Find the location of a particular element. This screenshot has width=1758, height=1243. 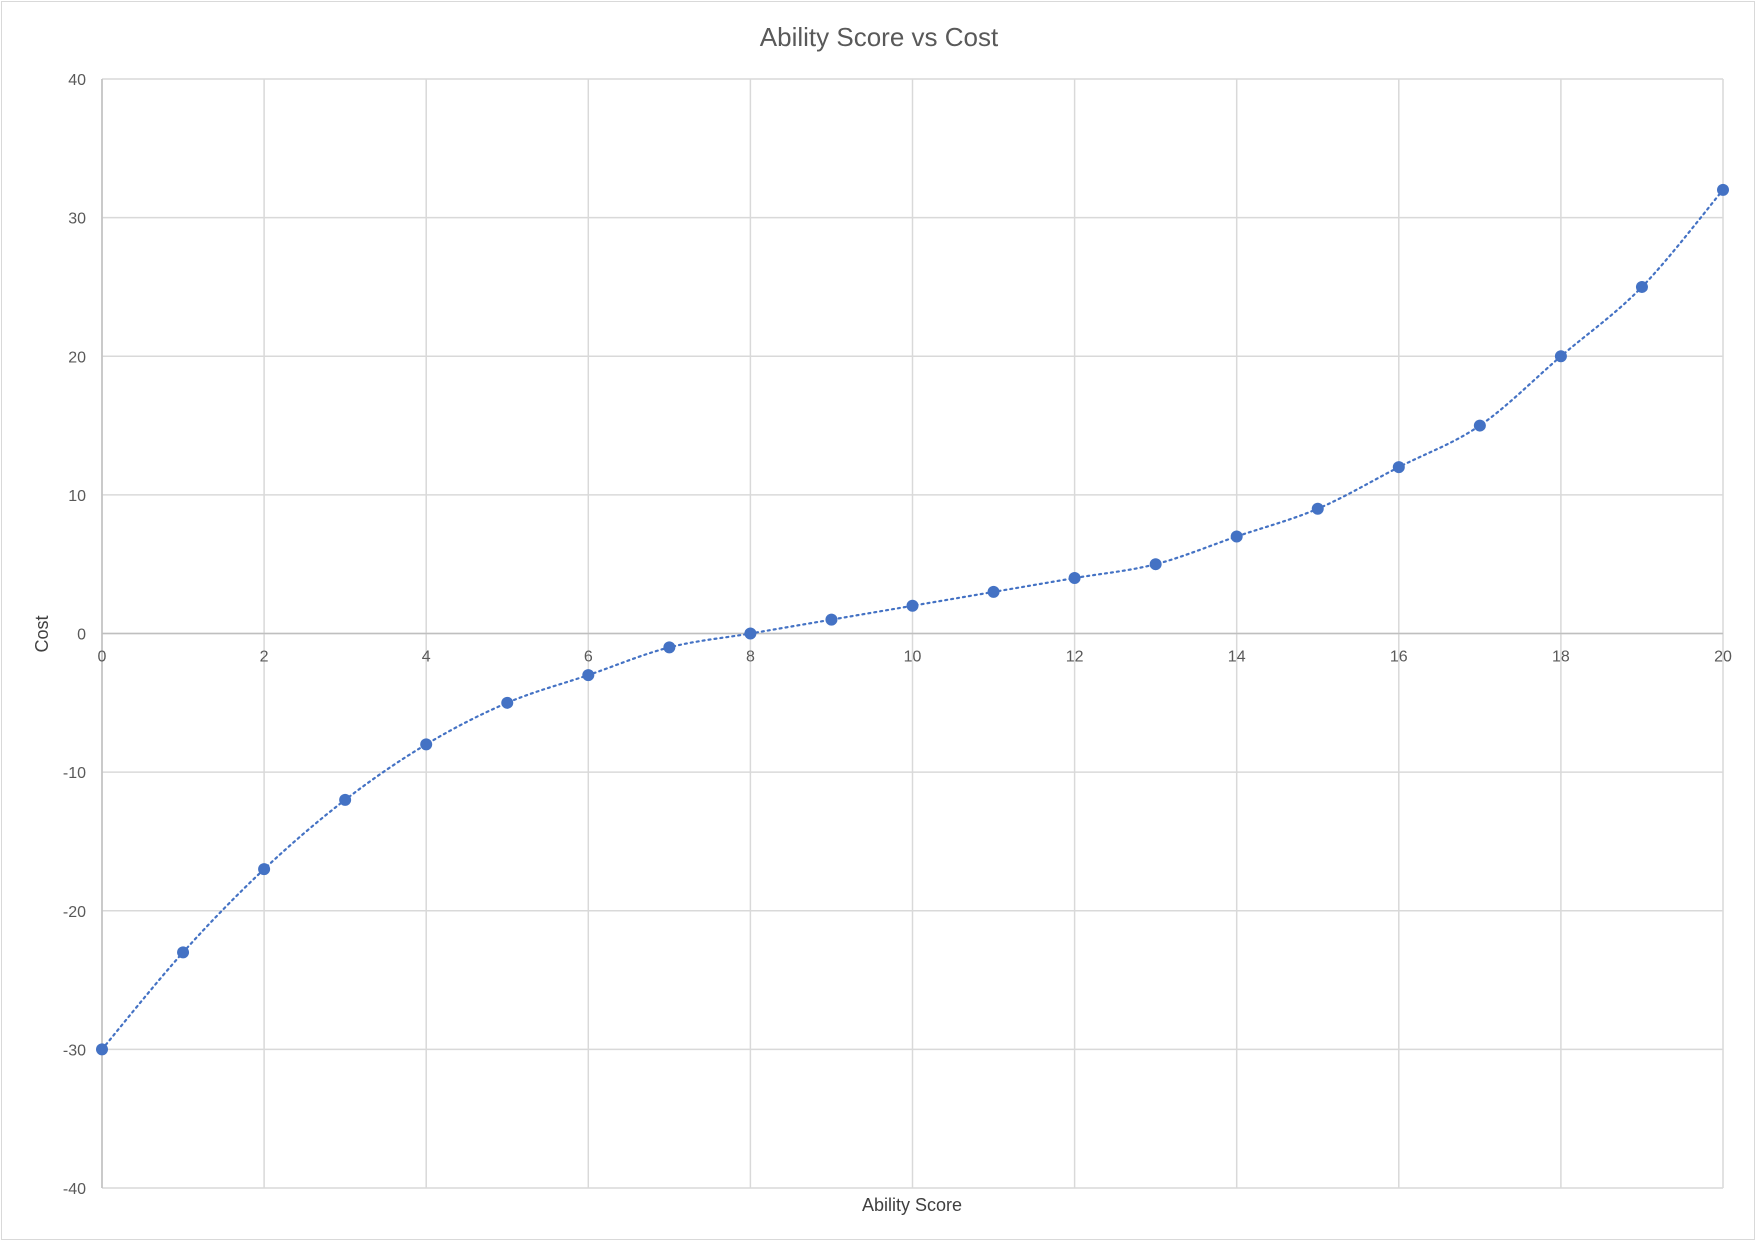

y-tick-label: -10 is located at coordinates (74, 773).